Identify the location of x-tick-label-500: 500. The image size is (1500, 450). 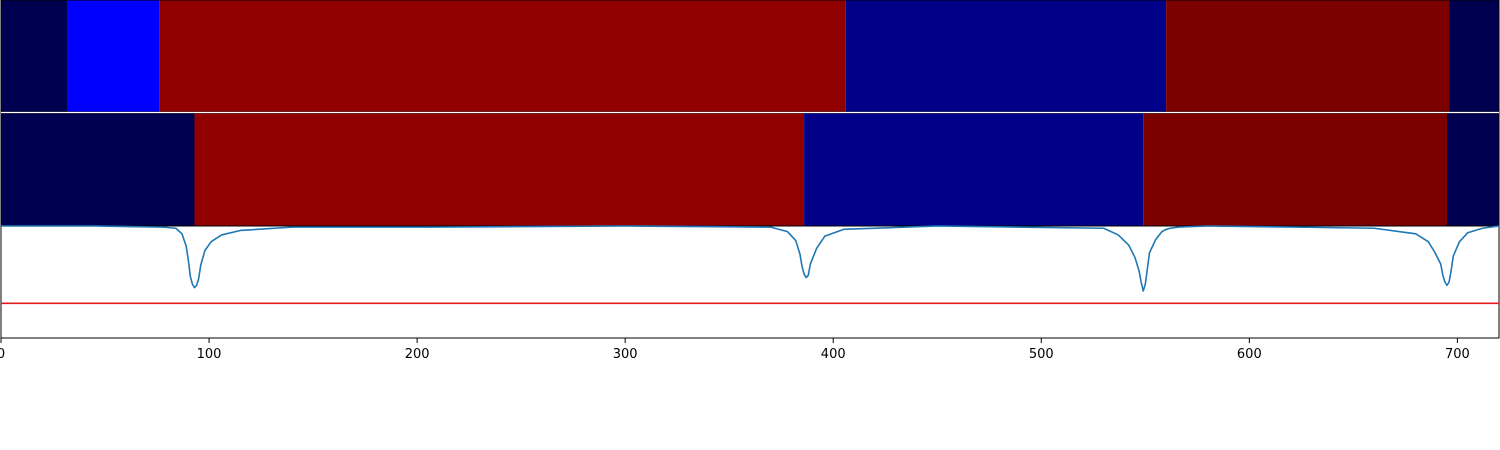
(1041, 354).